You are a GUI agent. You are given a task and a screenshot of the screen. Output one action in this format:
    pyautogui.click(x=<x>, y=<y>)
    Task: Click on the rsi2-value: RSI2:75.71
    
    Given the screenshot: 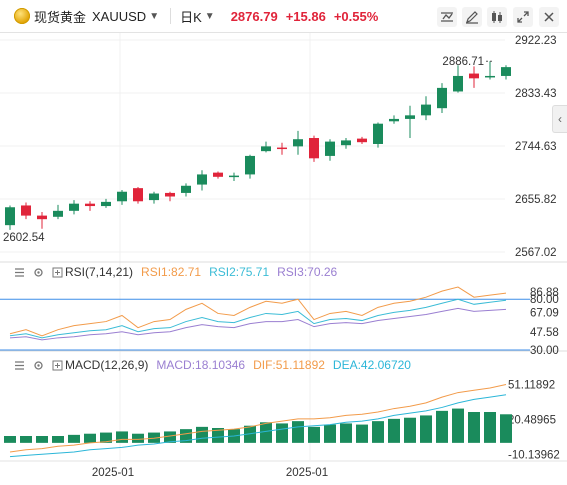 What is the action you would take?
    pyautogui.click(x=239, y=272)
    